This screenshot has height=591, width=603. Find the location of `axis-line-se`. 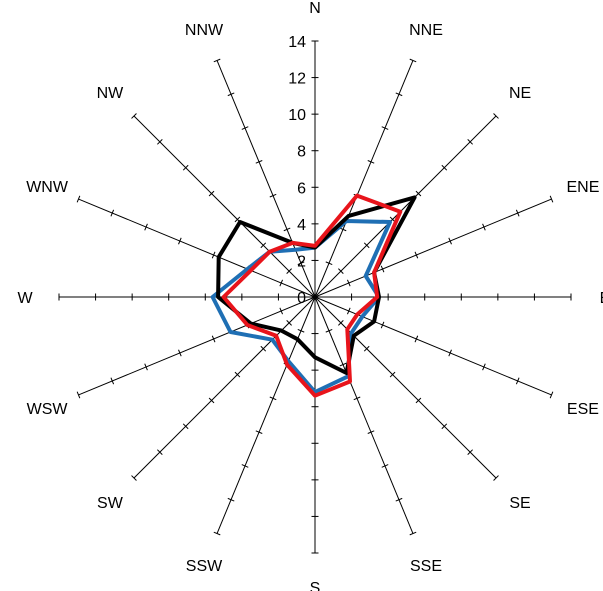

axis-line-se is located at coordinates (405, 387).